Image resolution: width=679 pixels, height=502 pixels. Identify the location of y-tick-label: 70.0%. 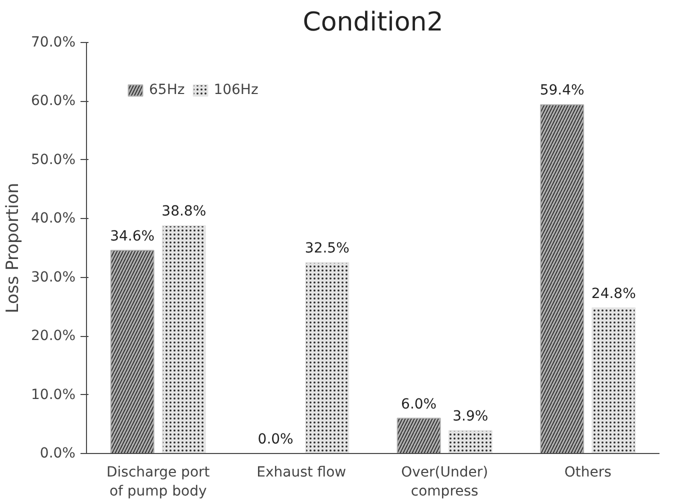
(53, 42).